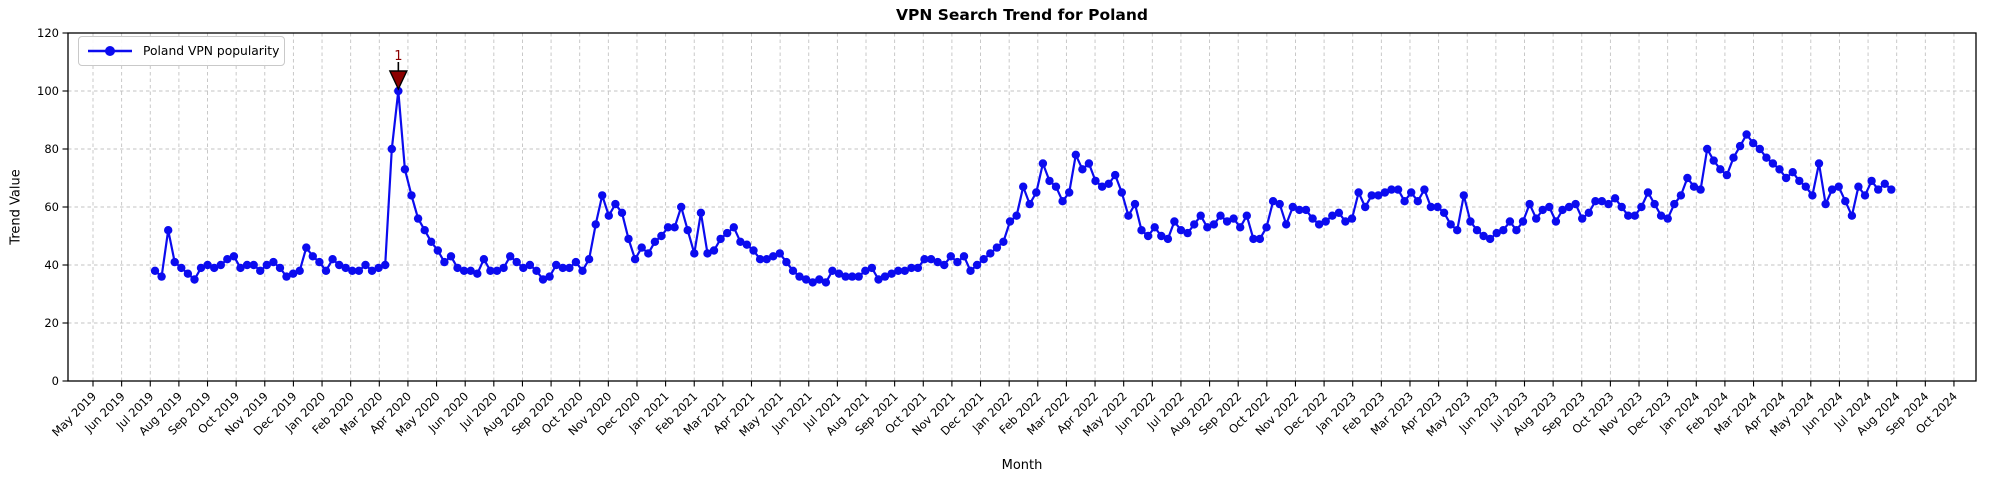 The image size is (1990, 490). What do you see at coordinates (51, 323) in the screenshot?
I see `y-tick-label: 20` at bounding box center [51, 323].